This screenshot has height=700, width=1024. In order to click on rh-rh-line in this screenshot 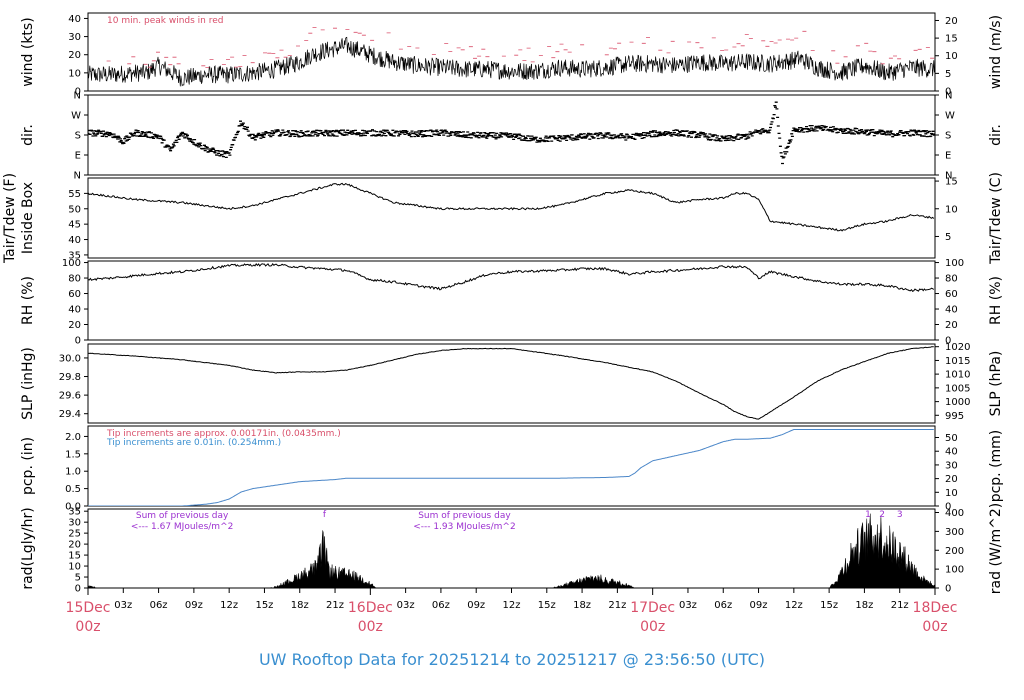, I will do `click(511, 277)`.